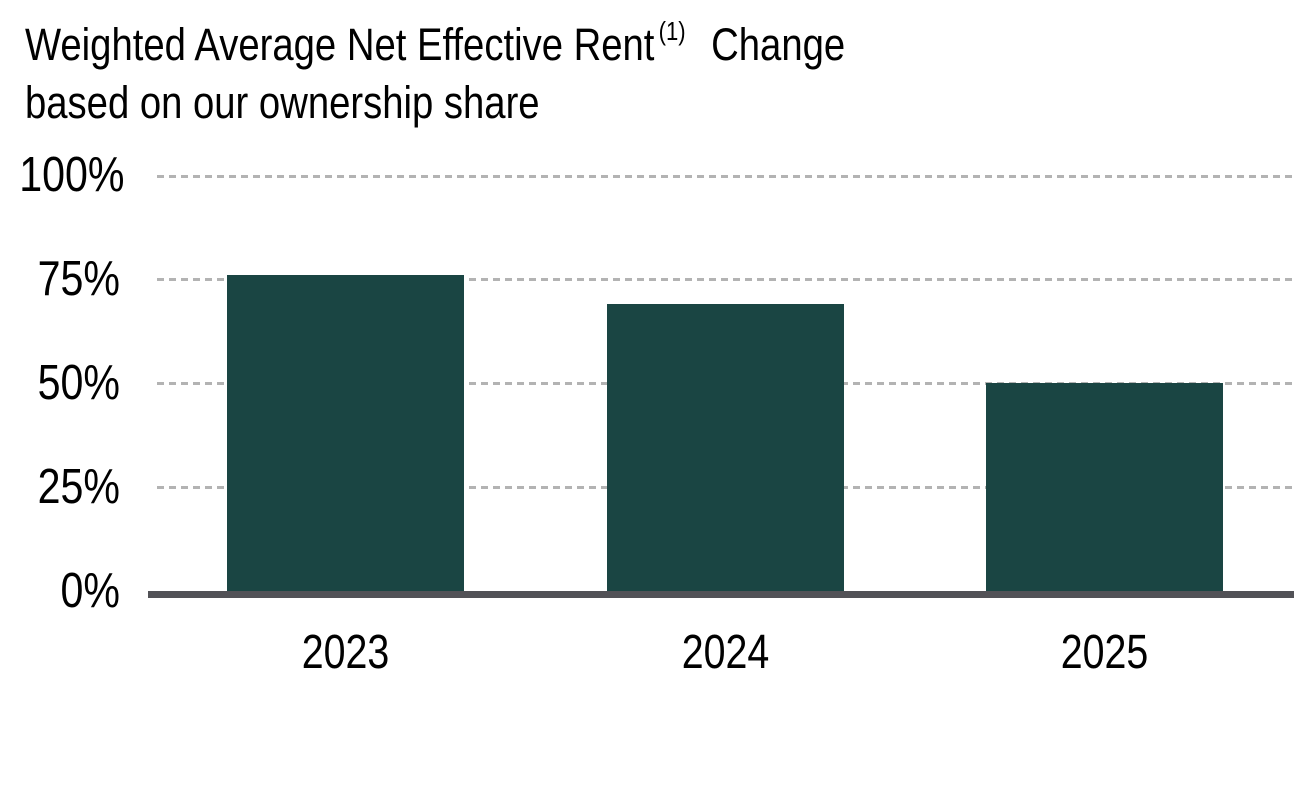  What do you see at coordinates (725, 447) in the screenshot?
I see `bar-2024` at bounding box center [725, 447].